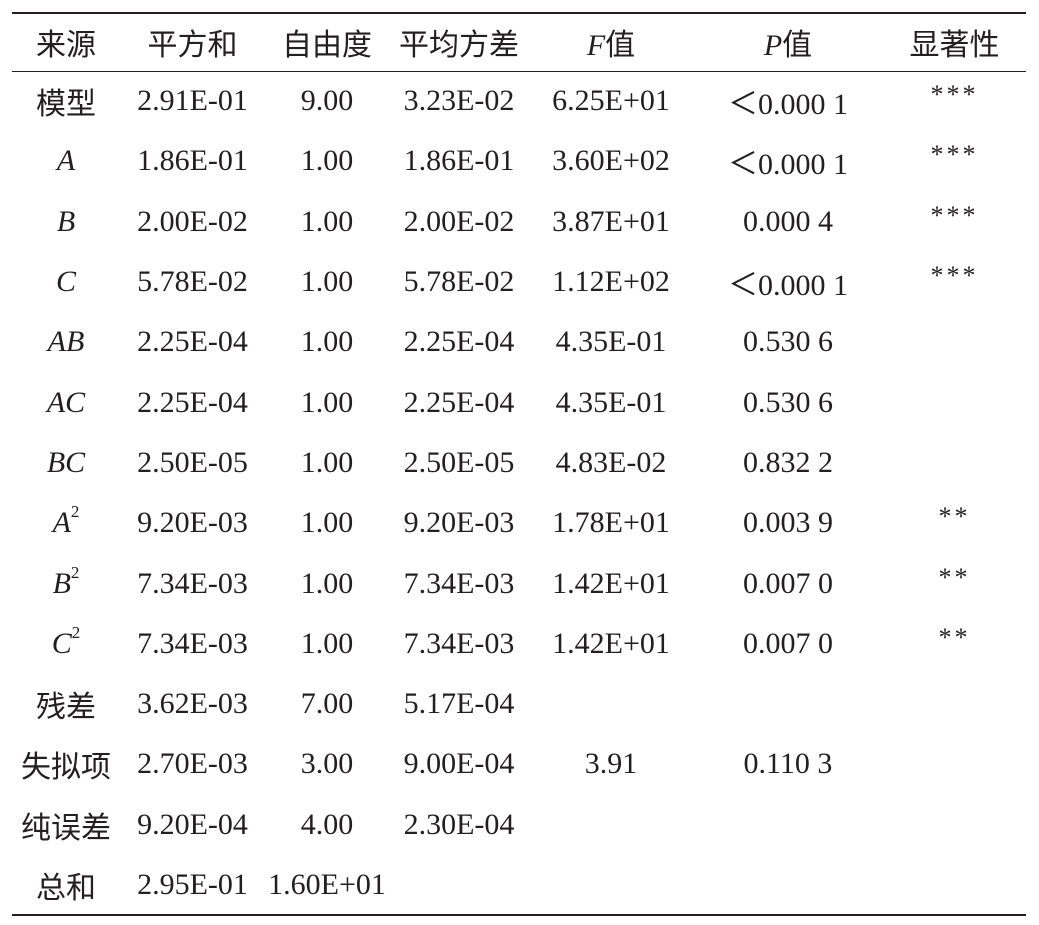 This screenshot has height=925, width=1039. I want to click on cell-mean-square: 5.17E-04, so click(459, 704).